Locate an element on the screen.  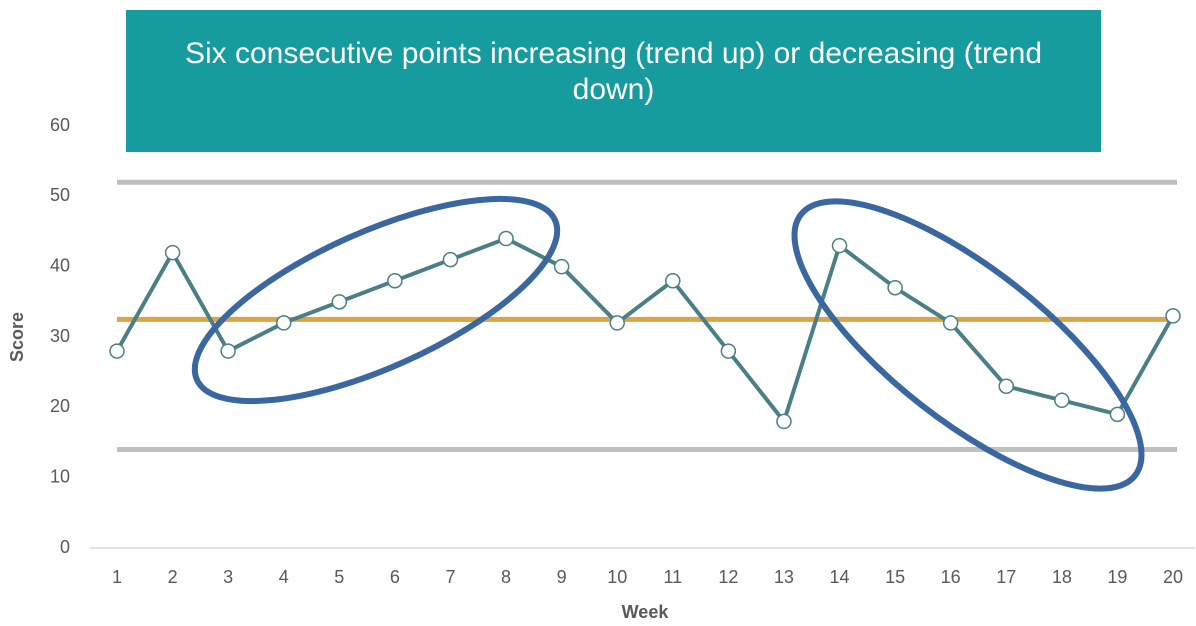
x-tick-label: 12 is located at coordinates (728, 577).